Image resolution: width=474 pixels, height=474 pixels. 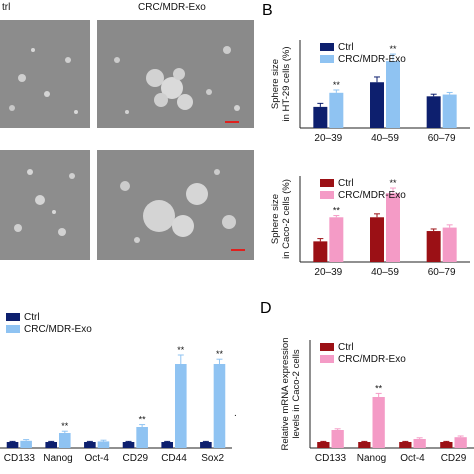 I want to click on x-tick-label: Sox2, so click(x=212, y=458).